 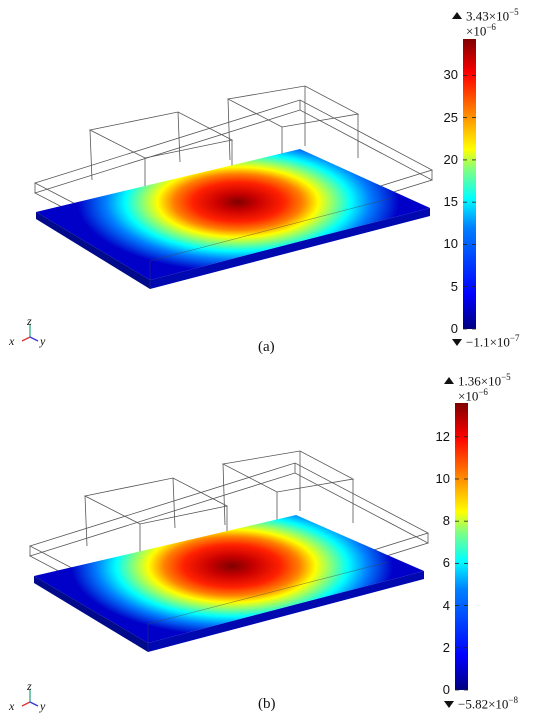 What do you see at coordinates (29, 321) in the screenshot?
I see `axis-z-a: z` at bounding box center [29, 321].